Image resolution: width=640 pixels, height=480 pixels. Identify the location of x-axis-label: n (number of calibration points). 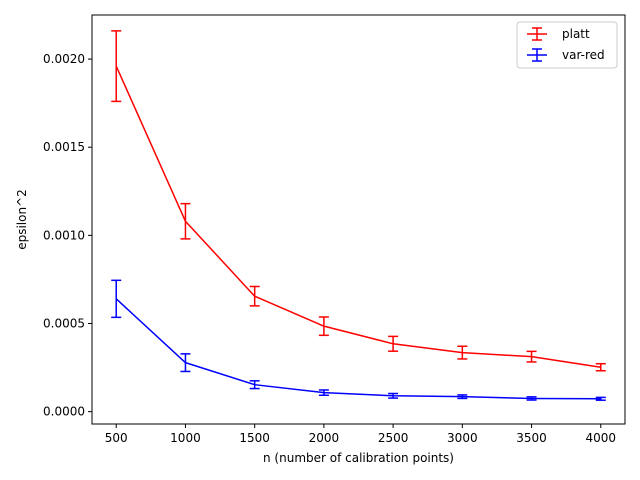
(358, 458).